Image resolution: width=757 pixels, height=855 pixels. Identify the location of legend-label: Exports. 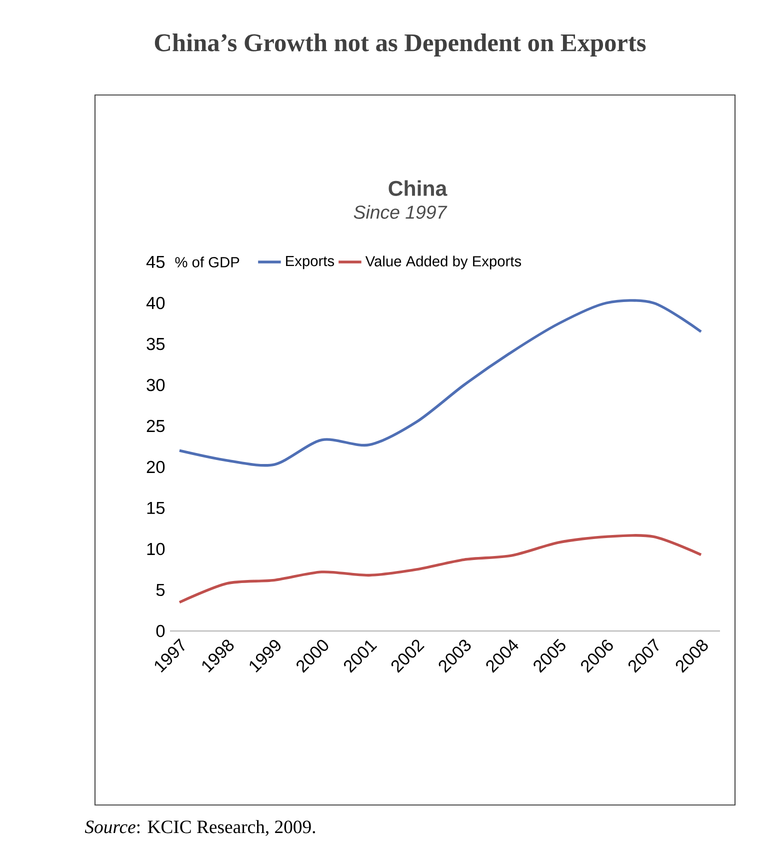
(310, 263).